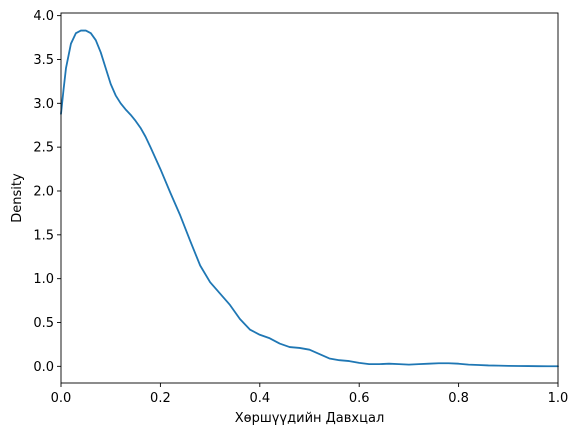 This screenshot has width=578, height=436. Describe the element at coordinates (43, 279) in the screenshot. I see `y-tick-label: 1.0` at that location.